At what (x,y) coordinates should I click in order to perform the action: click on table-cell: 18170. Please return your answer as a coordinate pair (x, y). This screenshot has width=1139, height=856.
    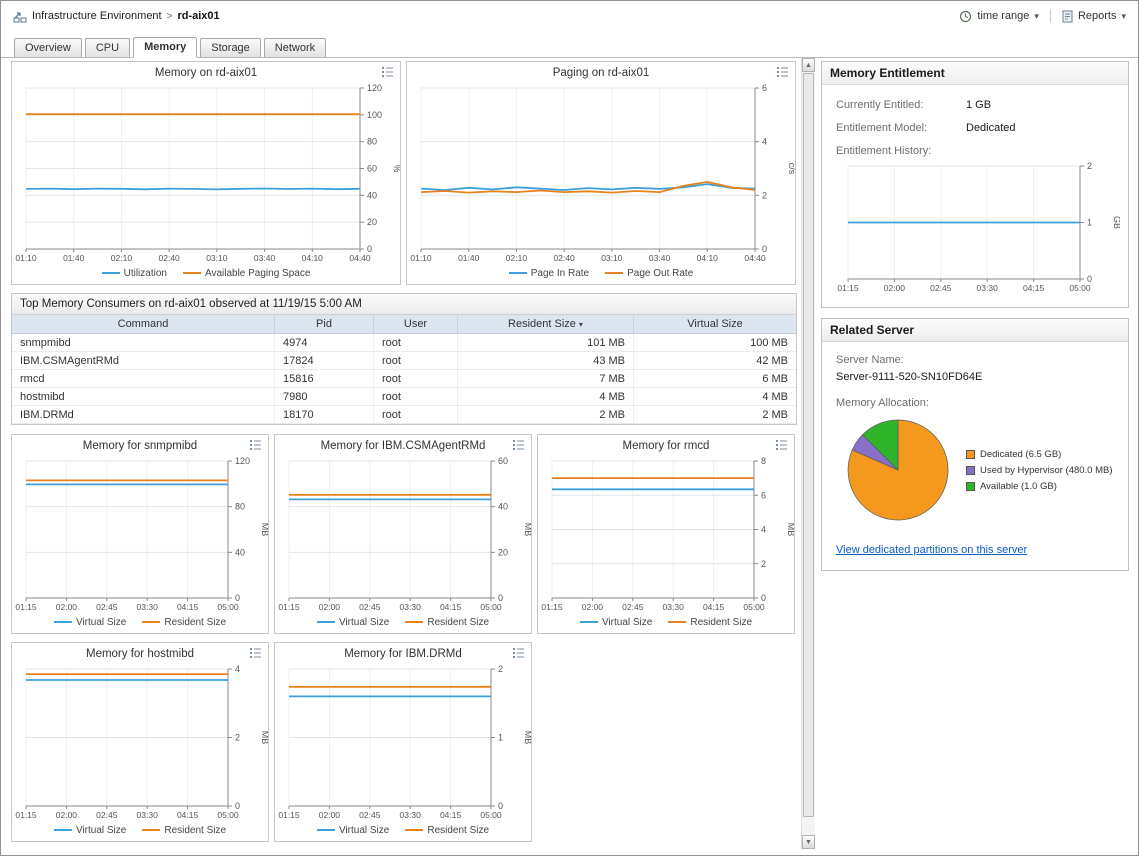
    Looking at the image, I should click on (324, 415).